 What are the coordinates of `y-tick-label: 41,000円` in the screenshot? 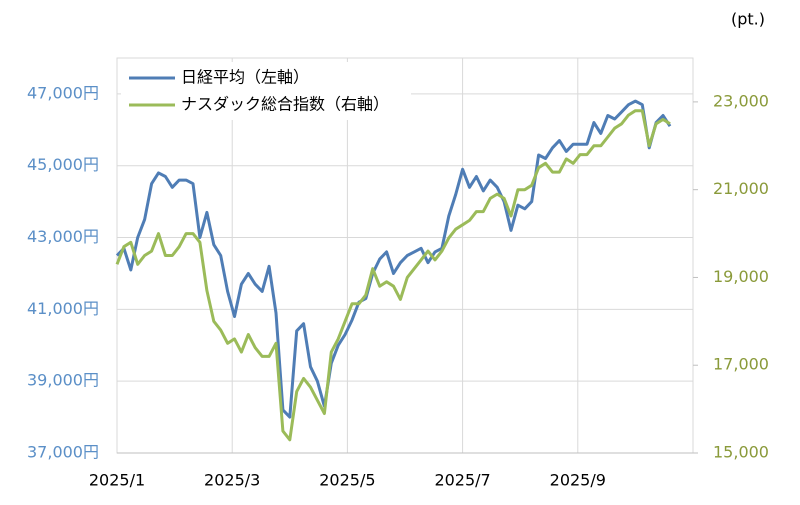 It's located at (63, 308).